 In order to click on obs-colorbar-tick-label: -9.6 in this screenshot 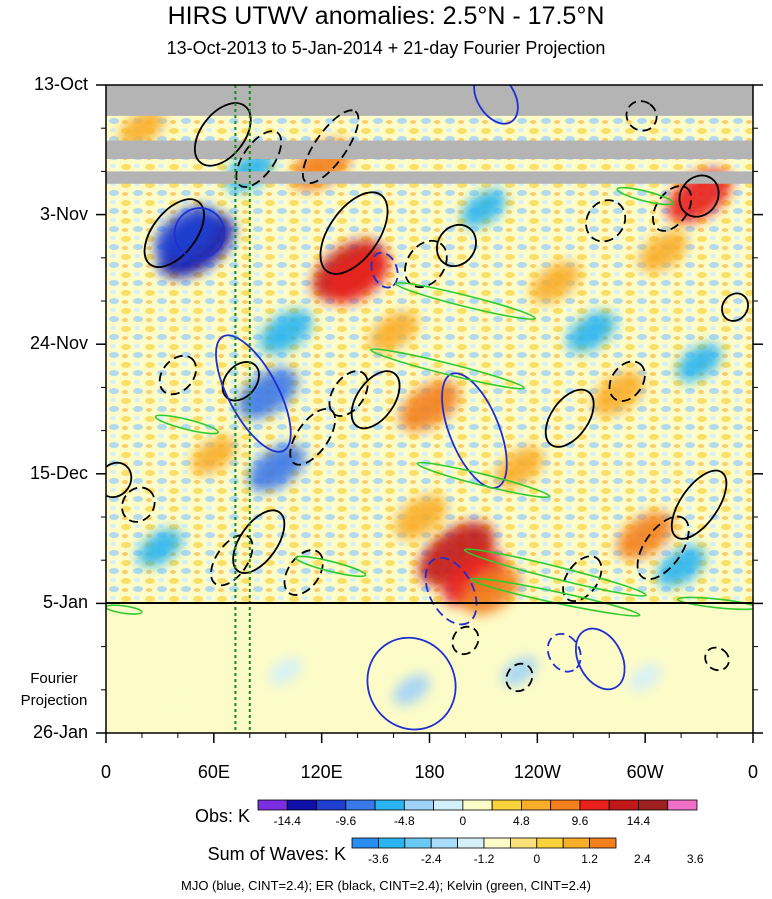, I will do `click(346, 821)`.